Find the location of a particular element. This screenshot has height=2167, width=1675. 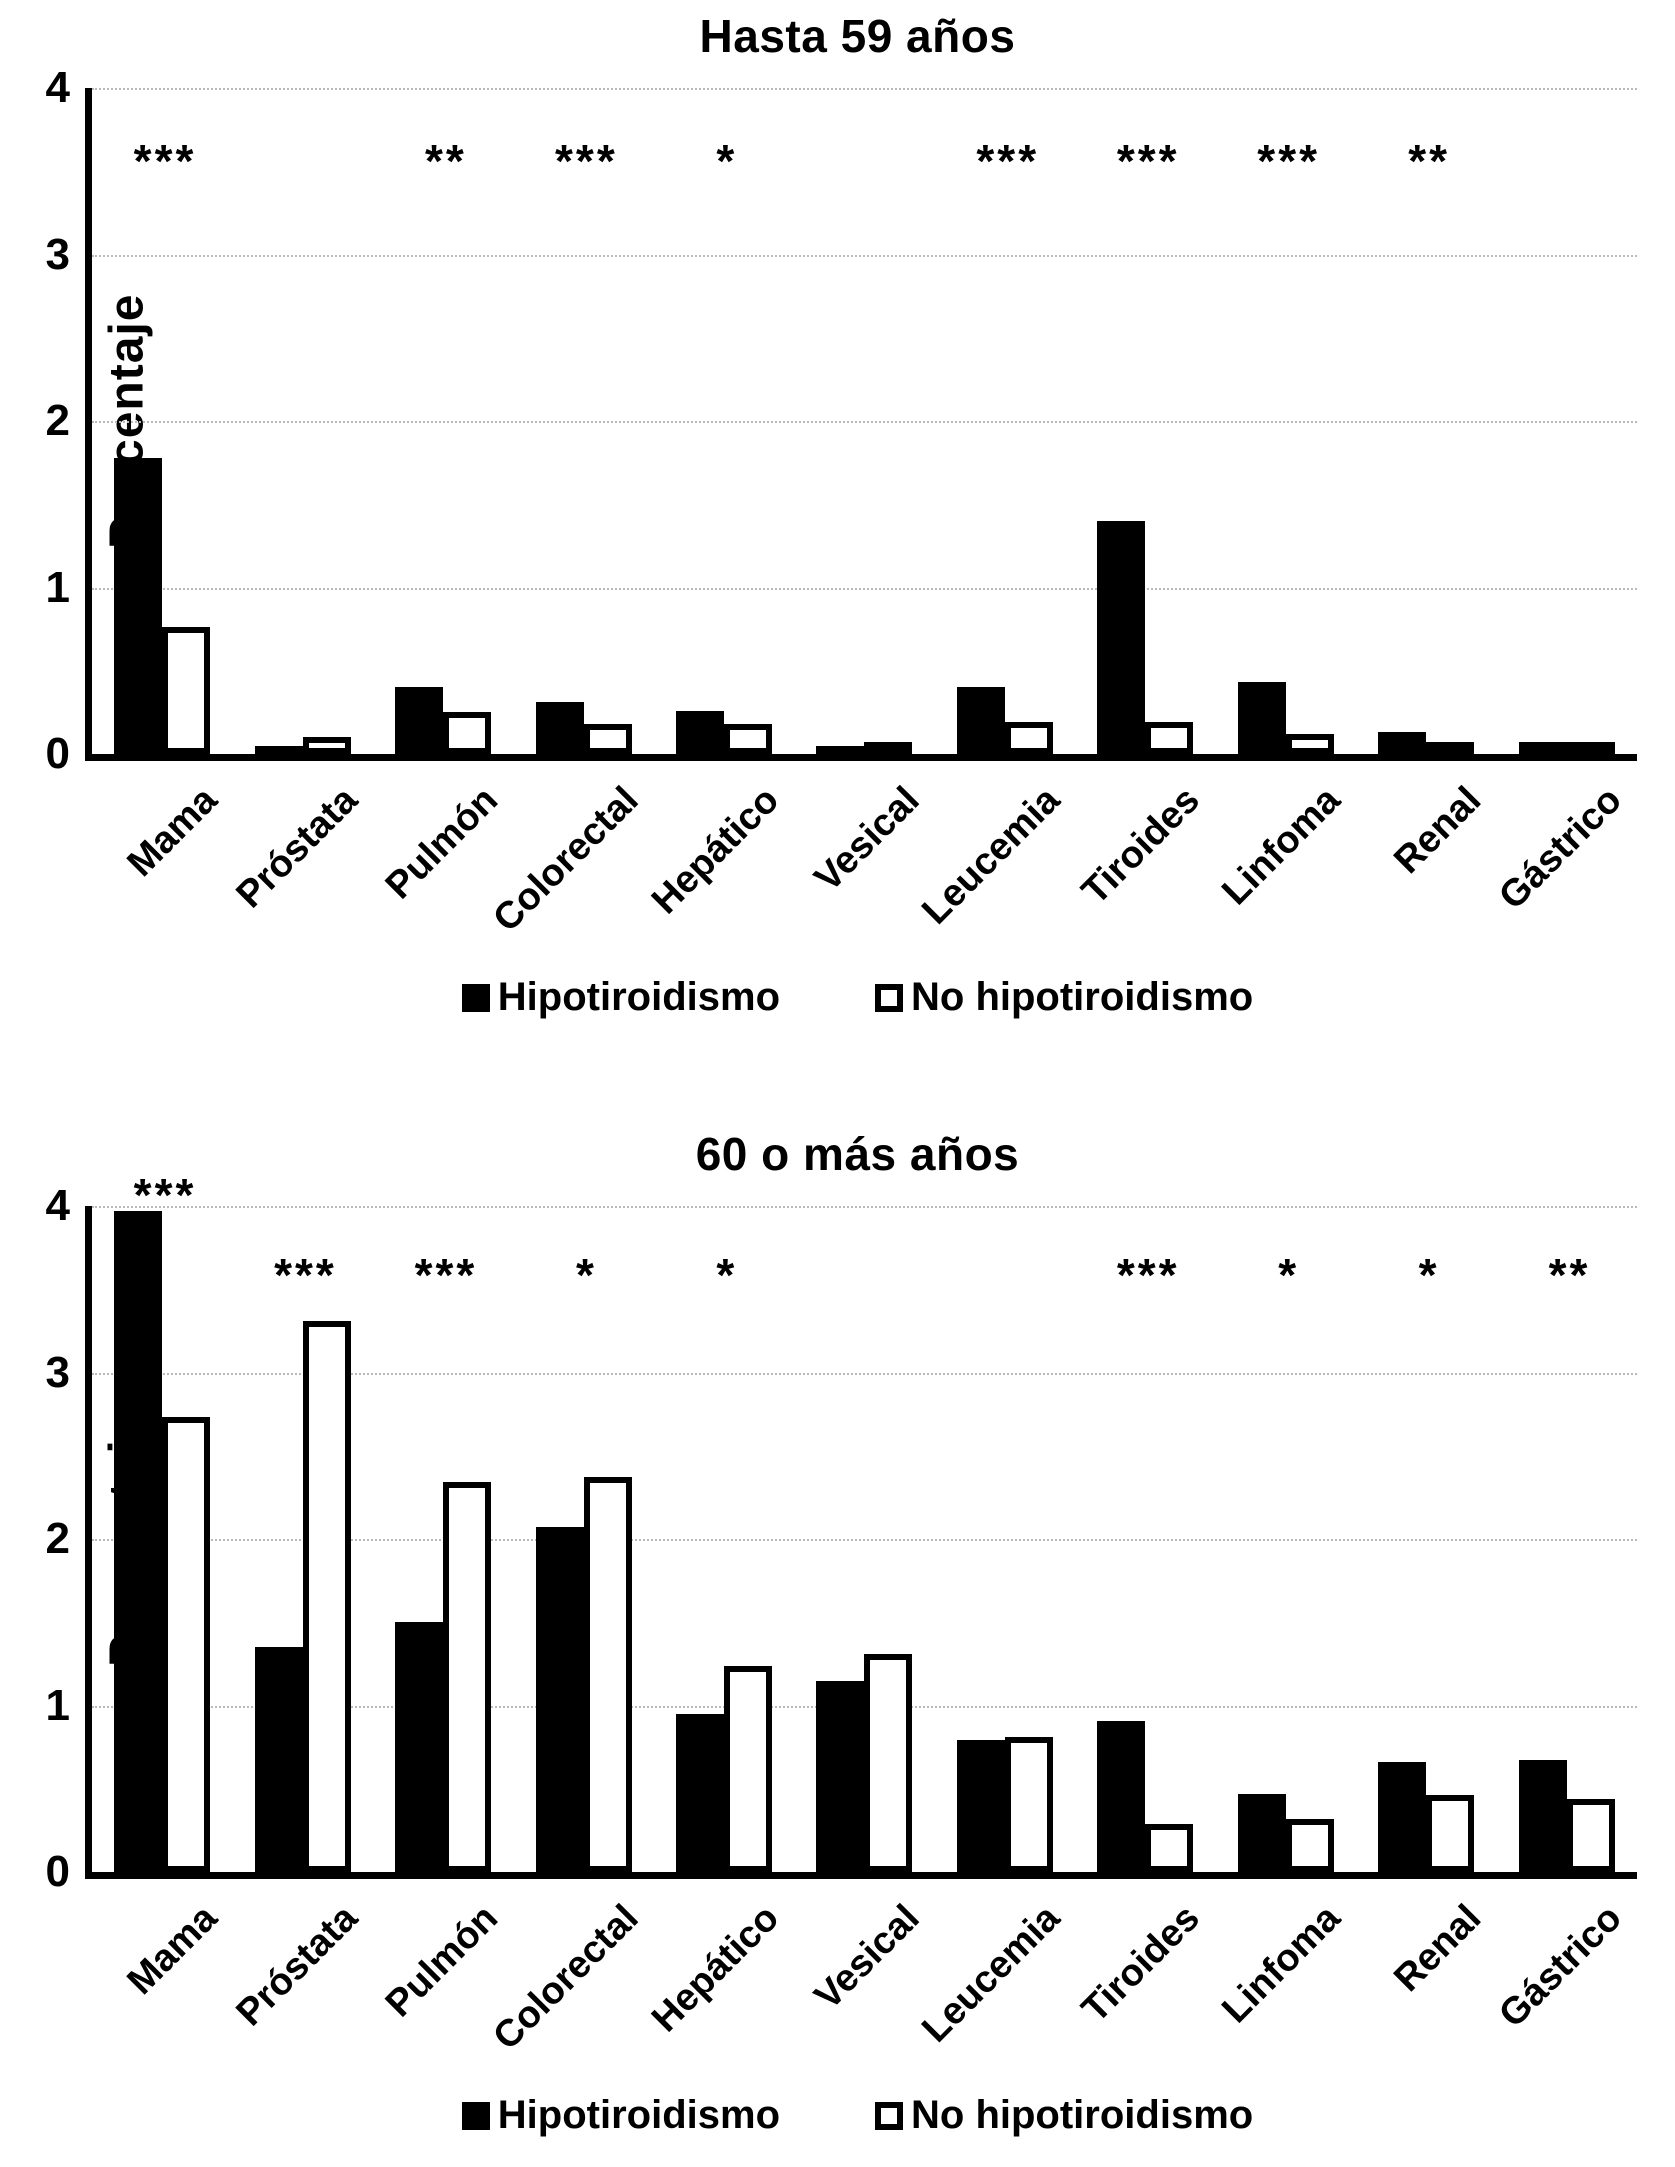

legend-swatch-hollow-icon is located at coordinates (889, 997).